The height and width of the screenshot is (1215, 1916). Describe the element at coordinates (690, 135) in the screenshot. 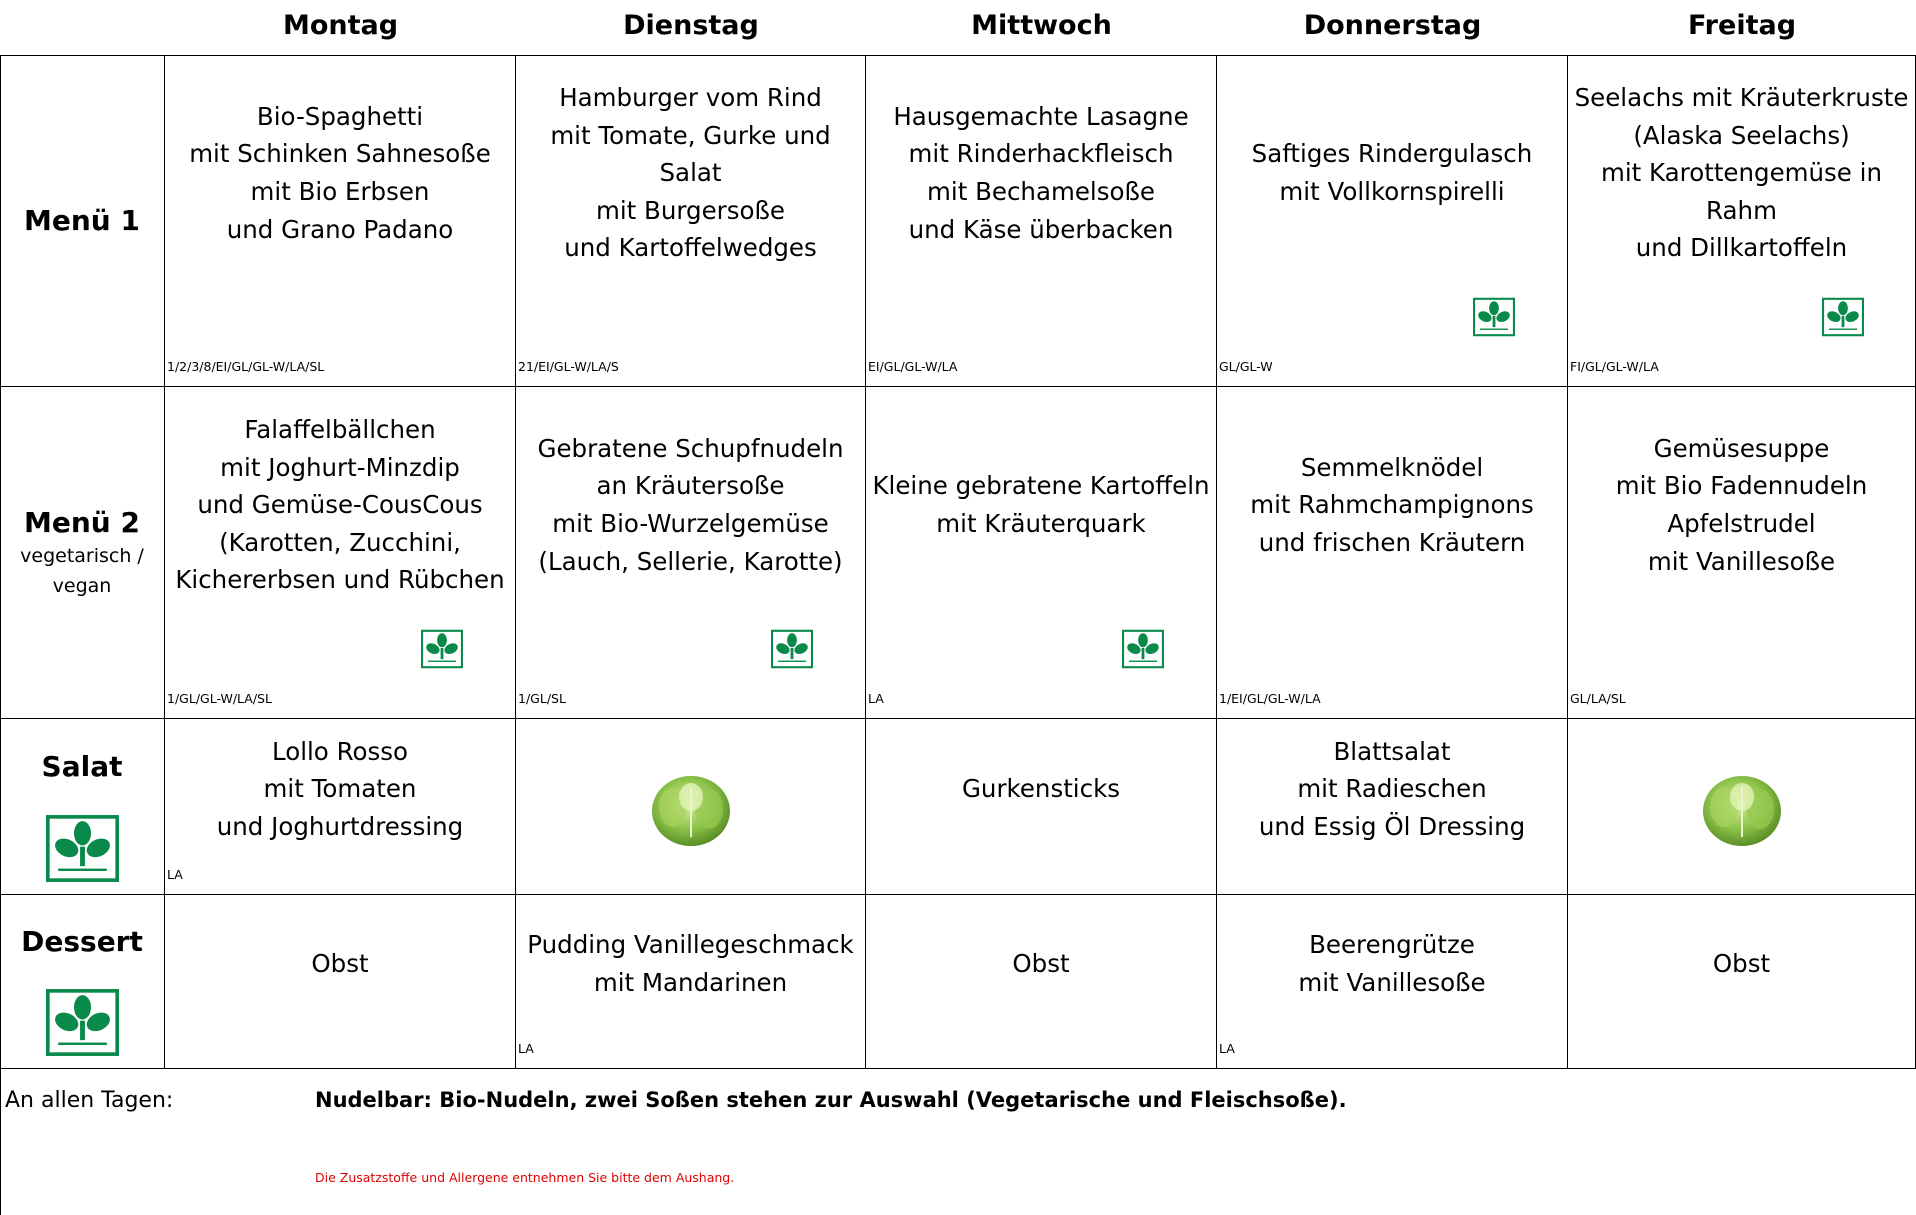

I see `dish-line: mit Tomate, Gurke und` at that location.